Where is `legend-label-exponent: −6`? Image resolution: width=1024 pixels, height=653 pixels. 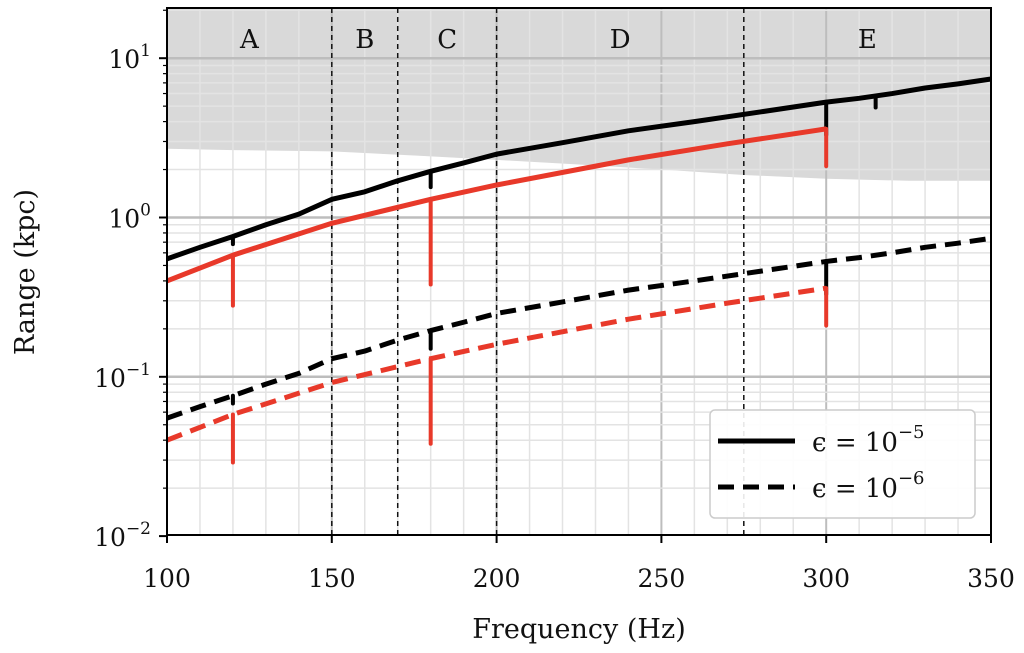 legend-label-exponent: −6 is located at coordinates (911, 478).